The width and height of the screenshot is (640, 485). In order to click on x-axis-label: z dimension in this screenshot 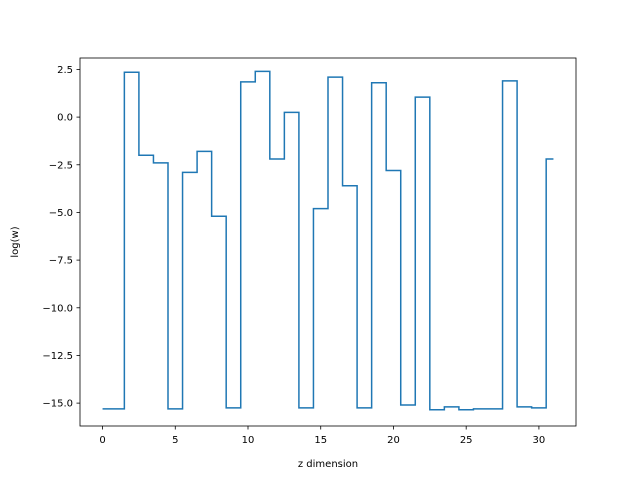, I will do `click(328, 464)`.